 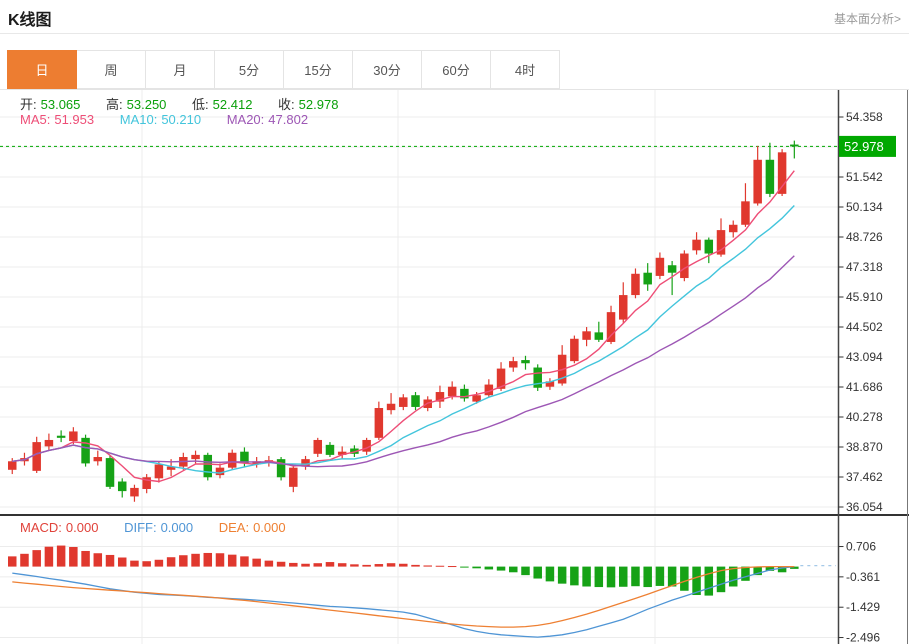 What do you see at coordinates (180, 69) in the screenshot?
I see `tab-月: 月` at bounding box center [180, 69].